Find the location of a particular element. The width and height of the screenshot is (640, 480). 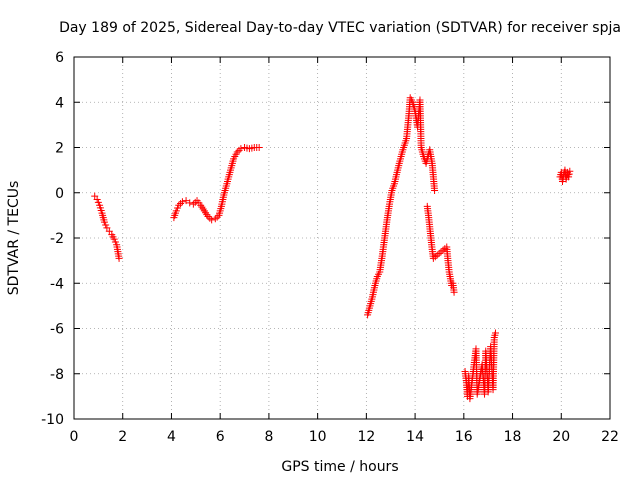

y-tick-label: 4 is located at coordinates (59, 103).